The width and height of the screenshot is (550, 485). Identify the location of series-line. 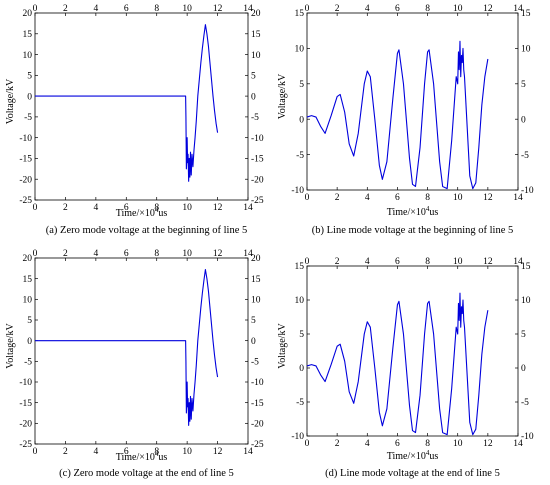
(127, 103).